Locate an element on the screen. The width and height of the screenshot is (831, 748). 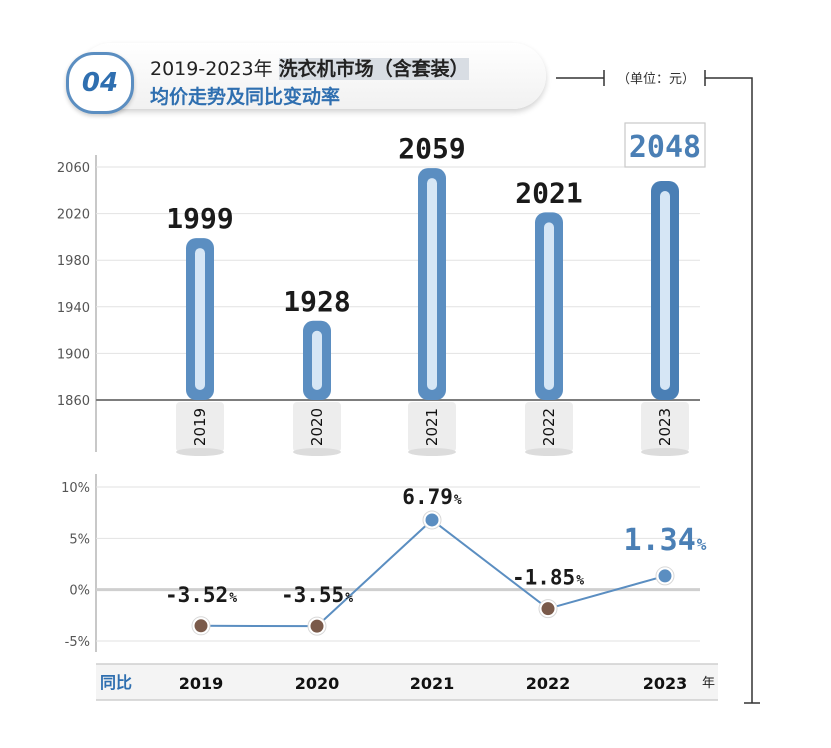
yoy-value-label: 1.34% is located at coordinates (665, 540).